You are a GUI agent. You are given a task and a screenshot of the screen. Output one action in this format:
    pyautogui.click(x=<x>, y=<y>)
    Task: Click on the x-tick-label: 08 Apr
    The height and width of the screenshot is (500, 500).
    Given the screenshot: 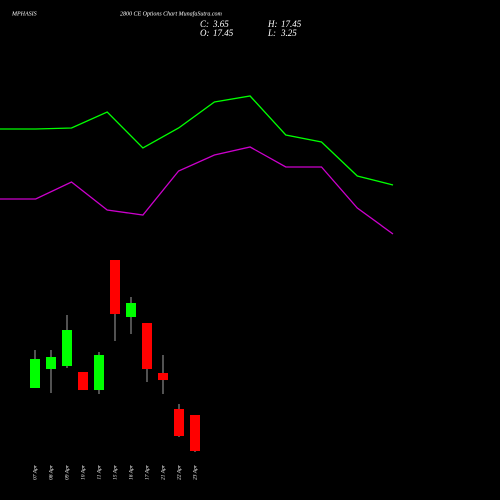 What is the action you would take?
    pyautogui.click(x=51, y=472)
    